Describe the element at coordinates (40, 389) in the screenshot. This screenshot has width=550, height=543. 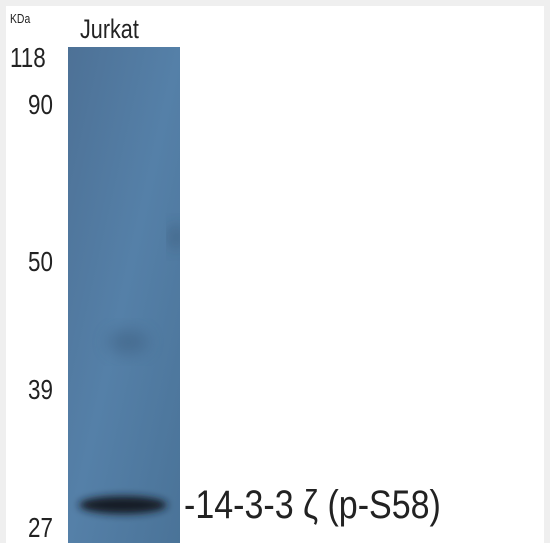
I see `marker-label: 39` at that location.